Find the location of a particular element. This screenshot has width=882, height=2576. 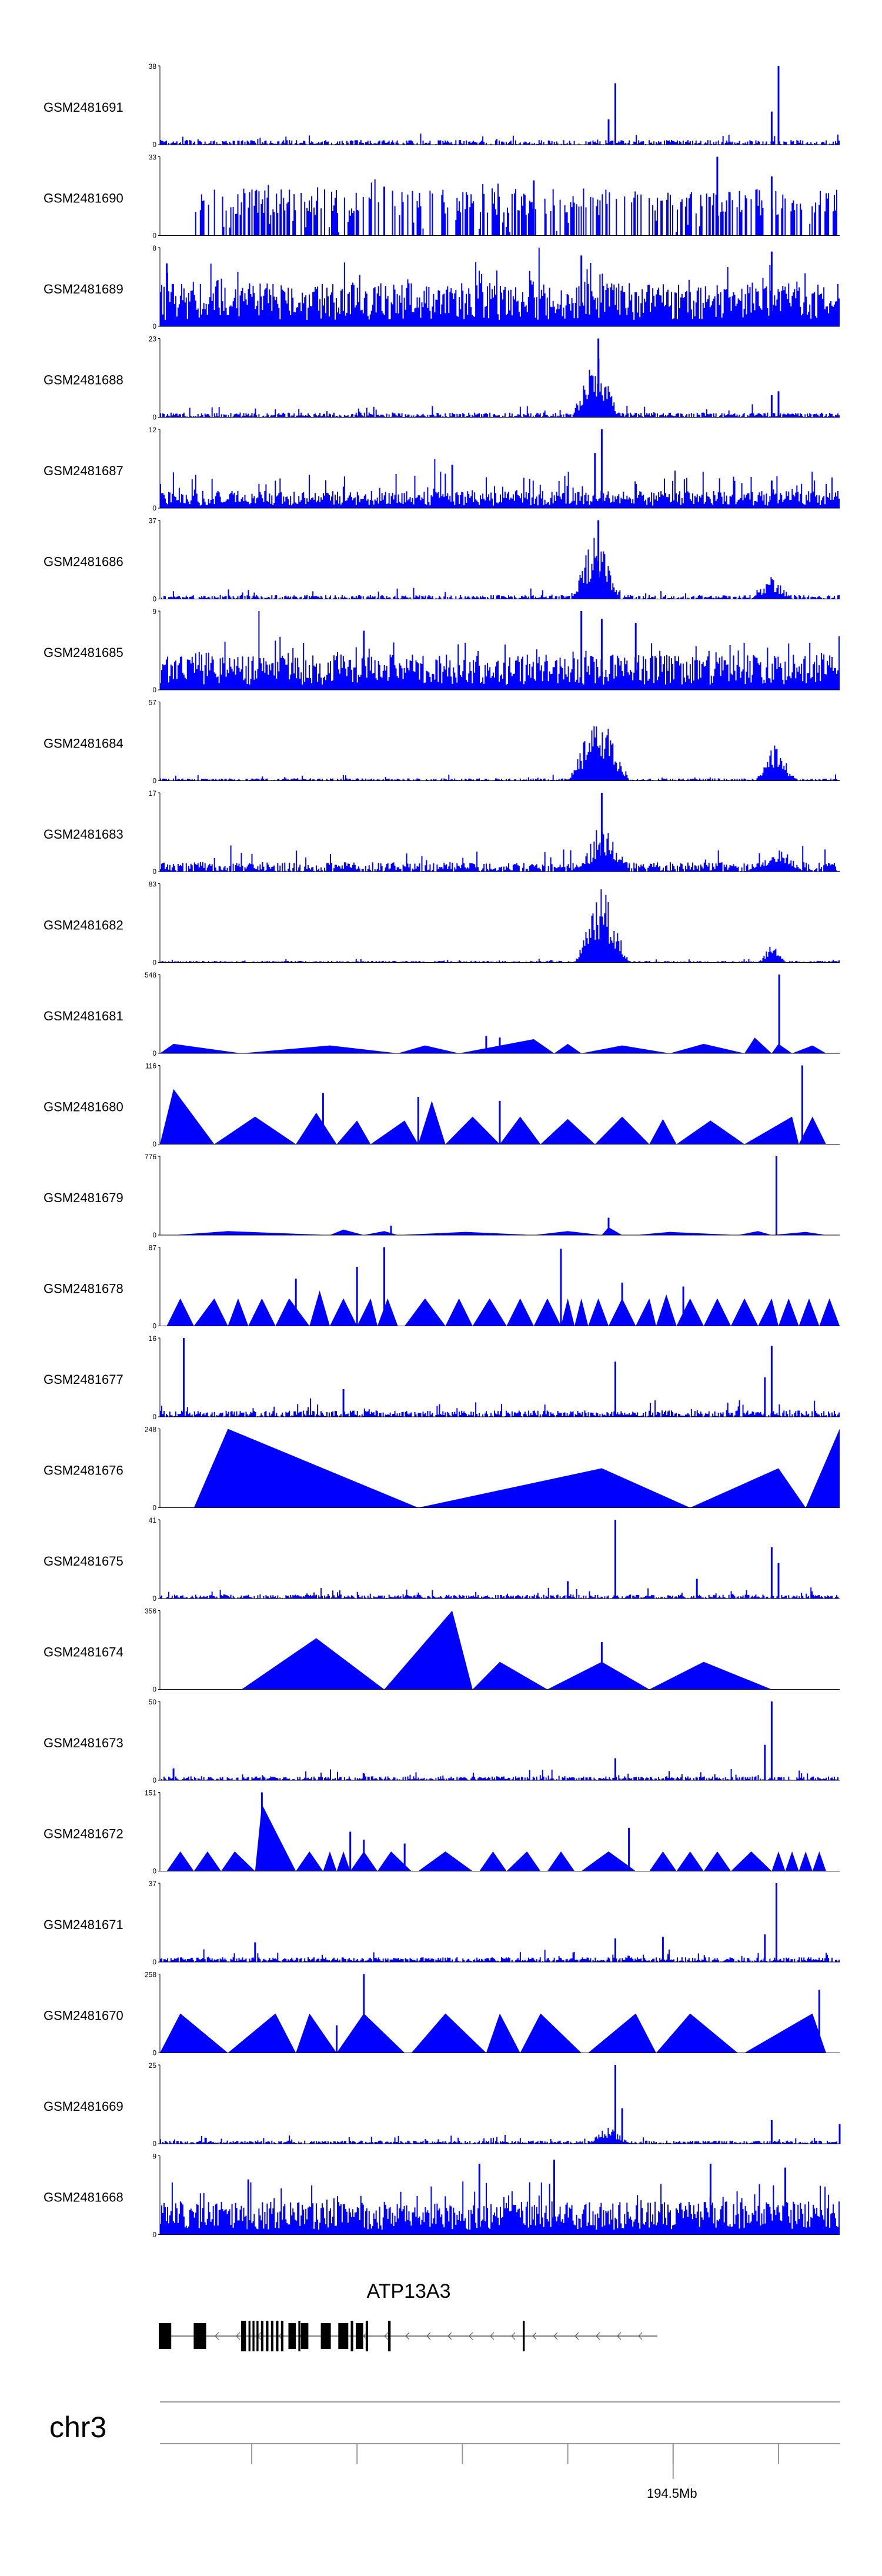

track-label: GSM2481673 is located at coordinates (83, 1743).